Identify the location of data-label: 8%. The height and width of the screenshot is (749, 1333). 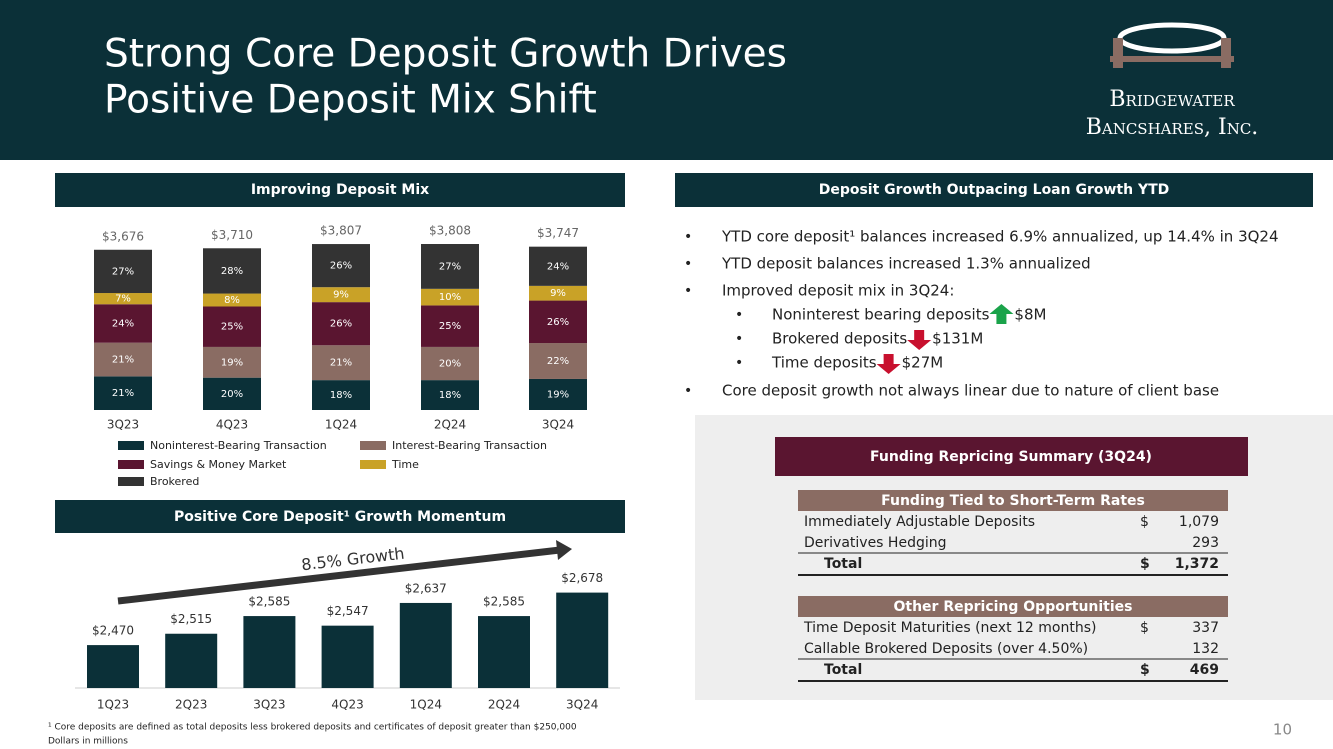
(232, 300).